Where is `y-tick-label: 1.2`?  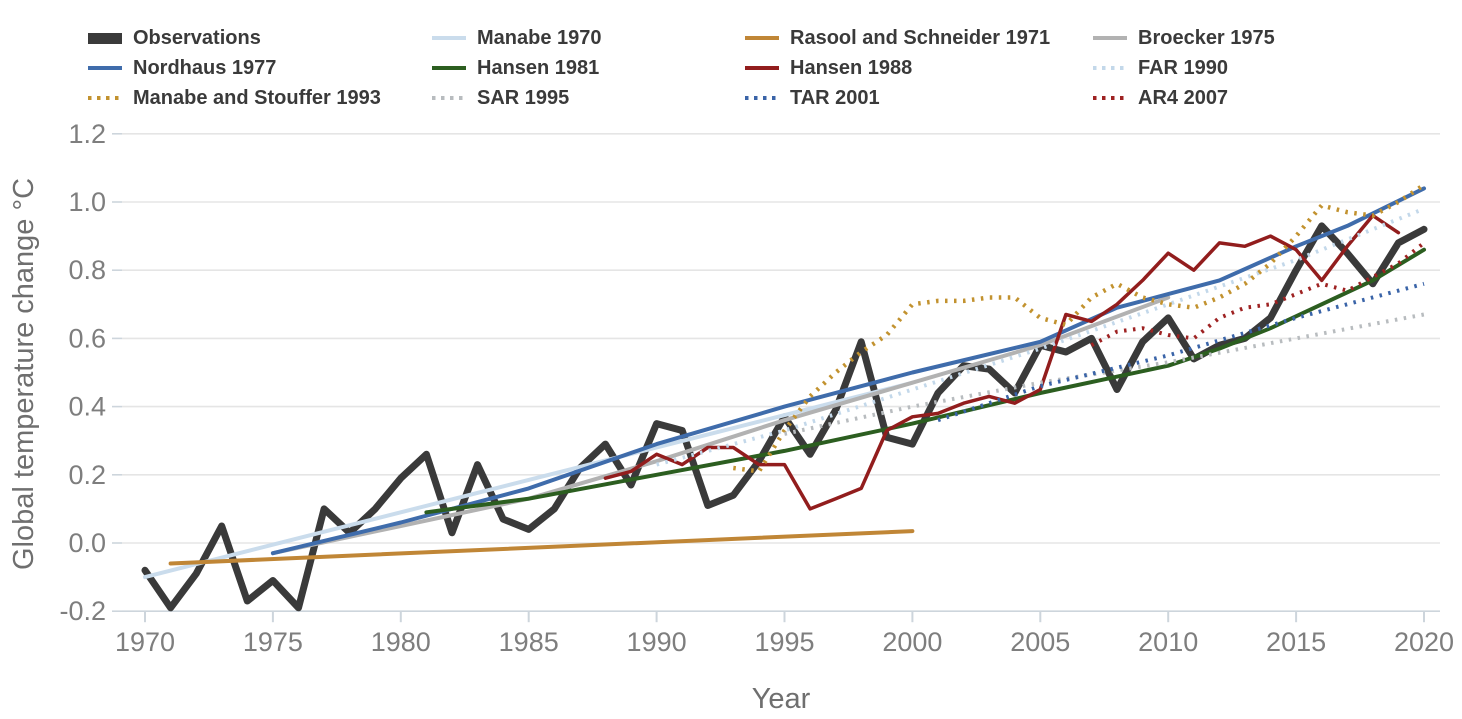 y-tick-label: 1.2 is located at coordinates (87, 134).